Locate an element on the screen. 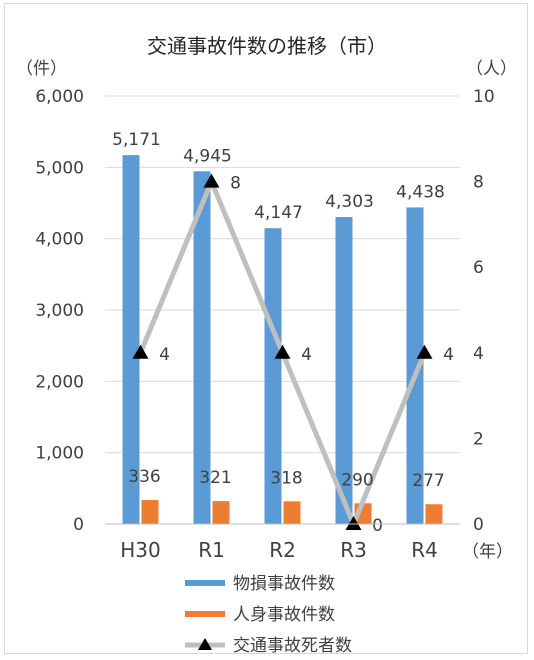  data-label-物損事故件数: 4,438 is located at coordinates (420, 192).